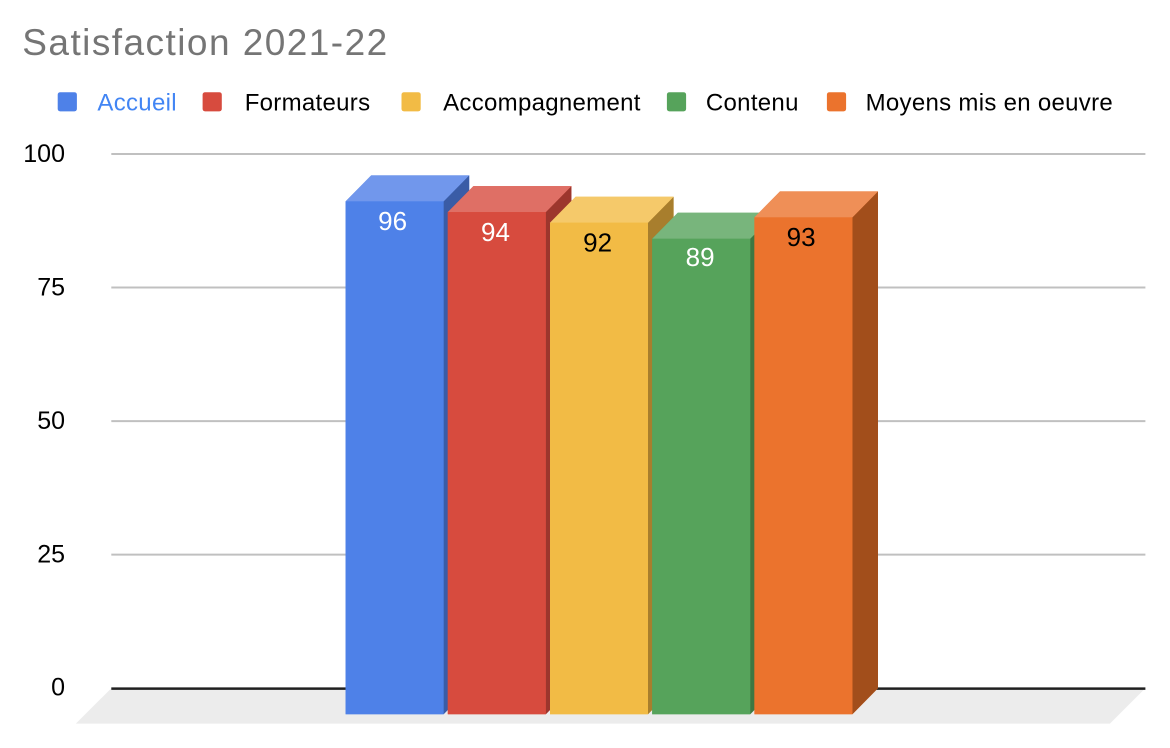 Image resolution: width=1170 pixels, height=748 pixels. I want to click on svg-text: Contenu, so click(752, 103).